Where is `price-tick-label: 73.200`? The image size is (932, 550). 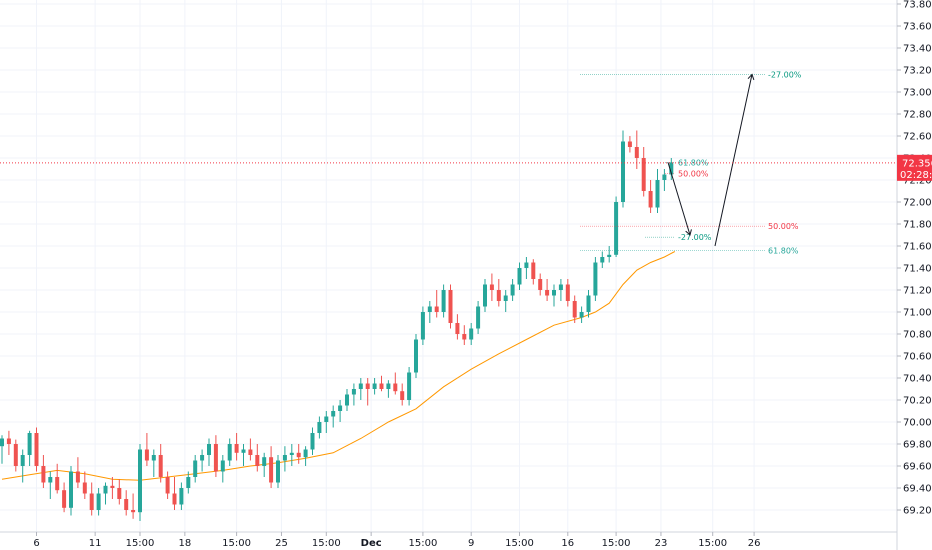 price-tick-label: 73.200 is located at coordinates (917, 71).